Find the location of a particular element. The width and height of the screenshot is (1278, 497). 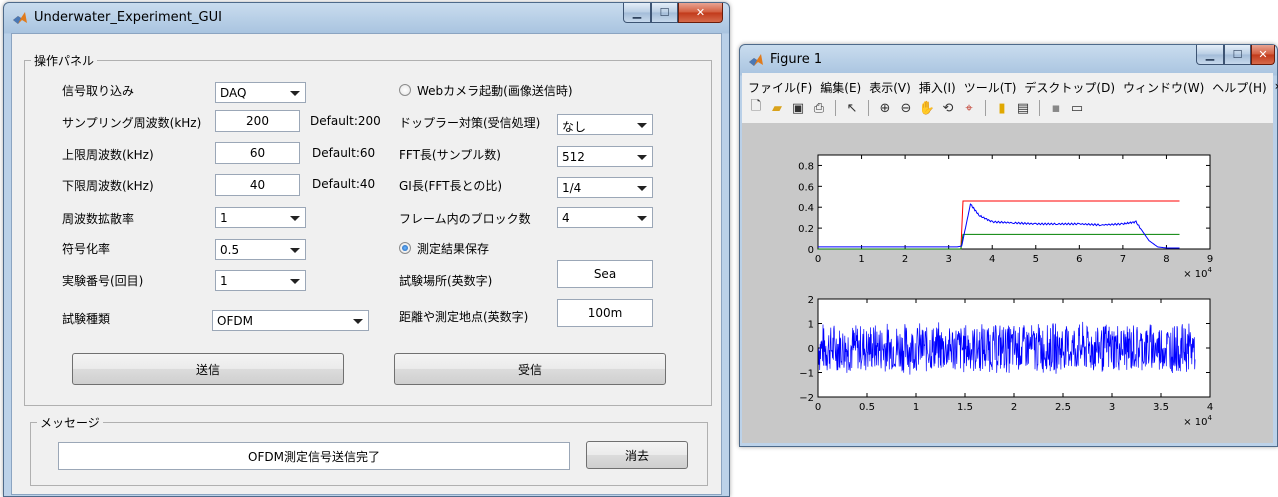

figure-maximize-button: ☐ is located at coordinates (1237, 55).